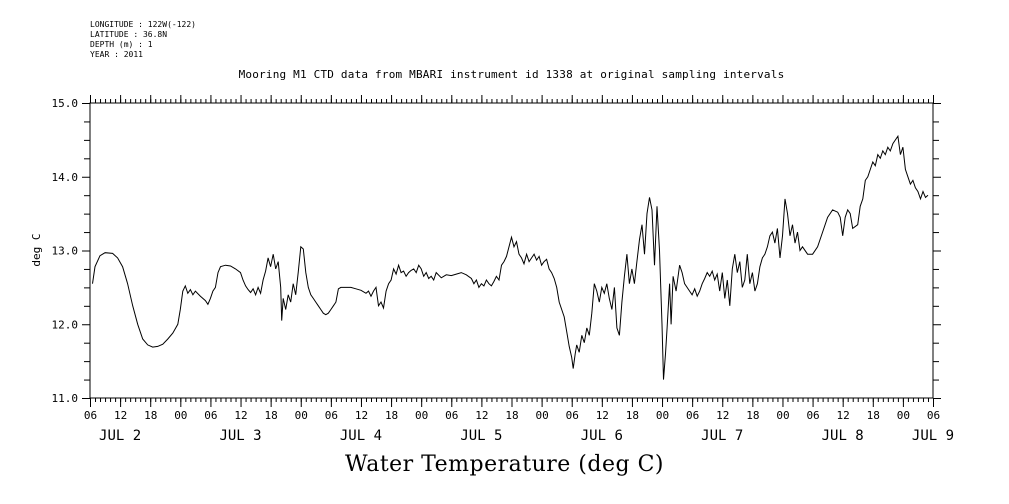  What do you see at coordinates (526, 436) in the screenshot?
I see `day-labels: JUL 2 JUL 3 JUL 4 JUL 5 JUL 6 JUL 7 JUL 8 JUL 9` at bounding box center [526, 436].